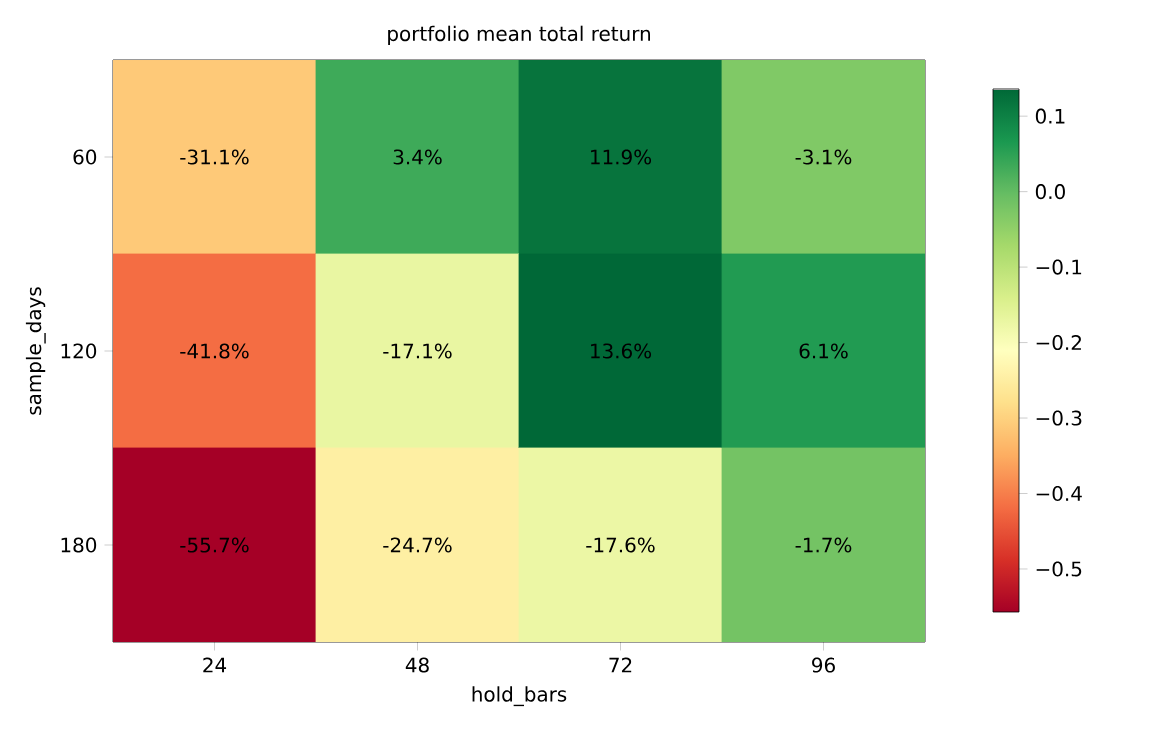 The width and height of the screenshot is (1152, 736). I want to click on data-label: 11.9%, so click(621, 157).